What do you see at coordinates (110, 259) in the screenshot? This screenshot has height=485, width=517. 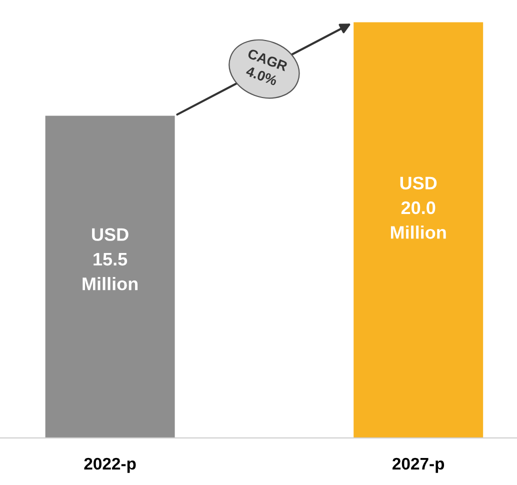 I see `data-label: USD 15.5 Million` at bounding box center [110, 259].